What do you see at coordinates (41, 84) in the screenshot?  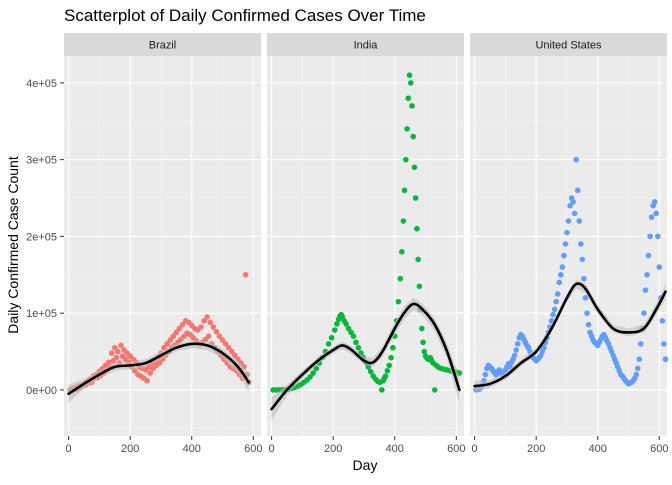 I see `y-tick-label: 4e+05` at bounding box center [41, 84].